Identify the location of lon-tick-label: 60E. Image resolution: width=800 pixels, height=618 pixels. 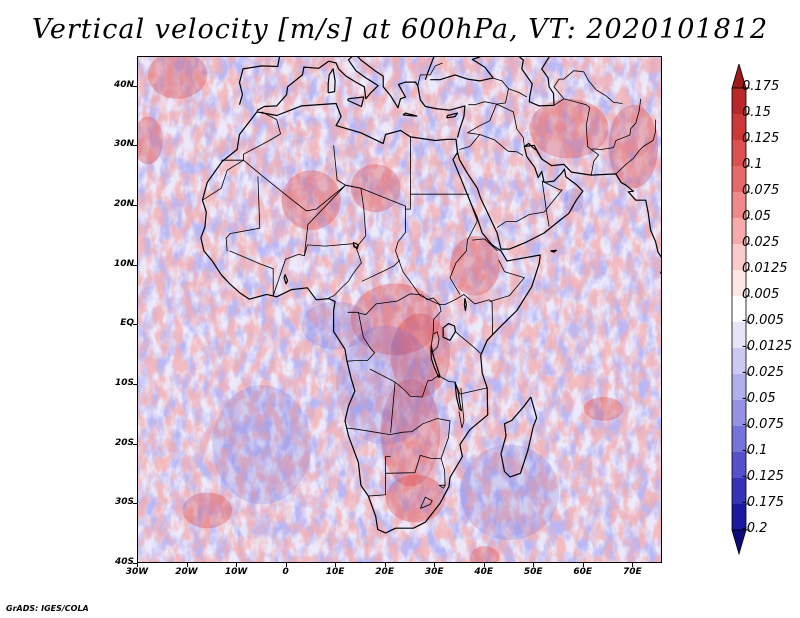
(583, 572).